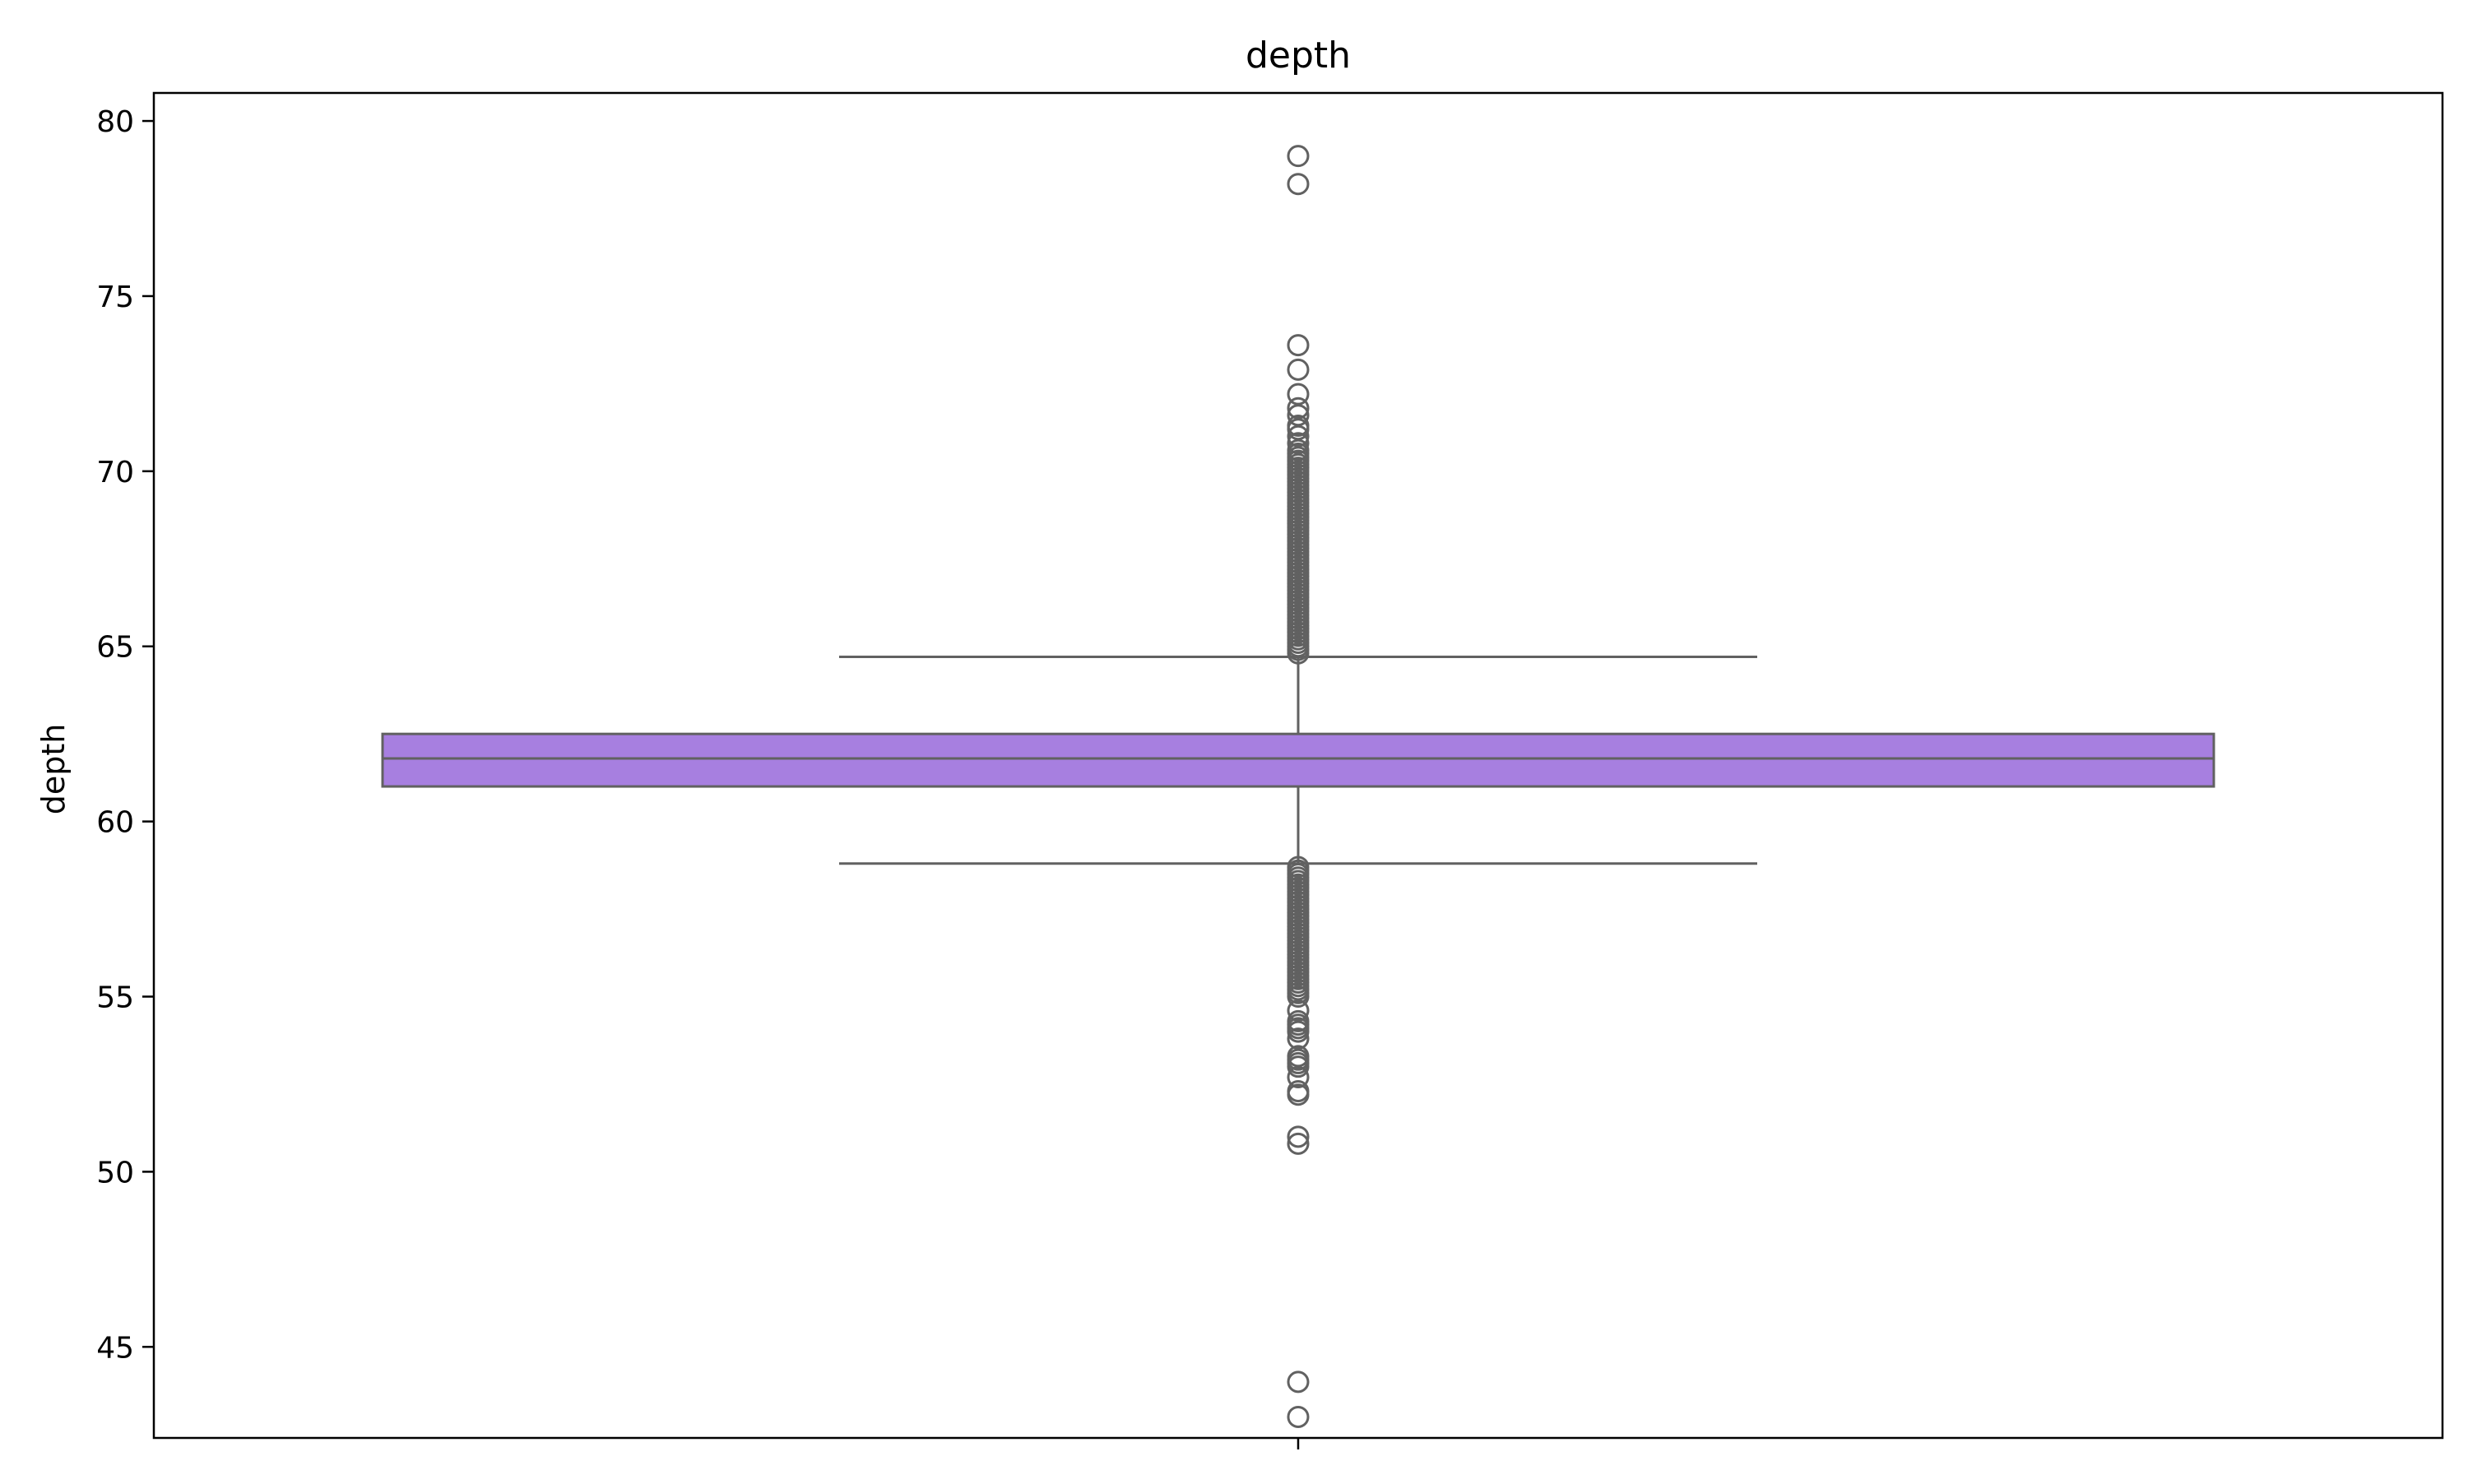 The height and width of the screenshot is (1484, 2468). What do you see at coordinates (115, 1348) in the screenshot?
I see `y-tick-label: 45` at bounding box center [115, 1348].